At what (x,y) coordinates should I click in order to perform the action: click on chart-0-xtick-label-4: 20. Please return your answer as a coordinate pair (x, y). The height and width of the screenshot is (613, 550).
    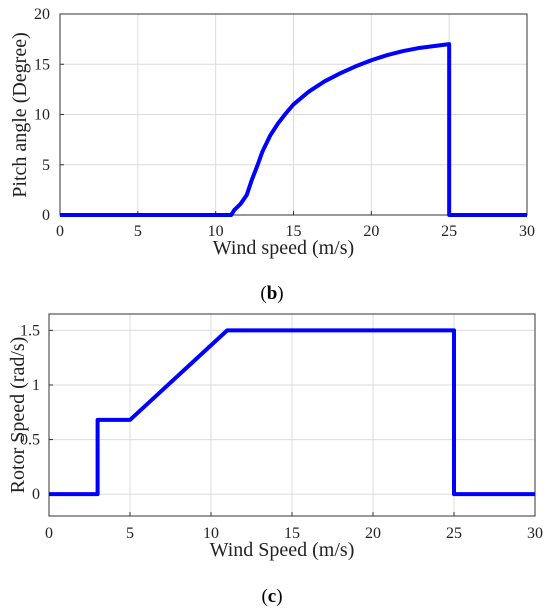
    Looking at the image, I should click on (371, 231).